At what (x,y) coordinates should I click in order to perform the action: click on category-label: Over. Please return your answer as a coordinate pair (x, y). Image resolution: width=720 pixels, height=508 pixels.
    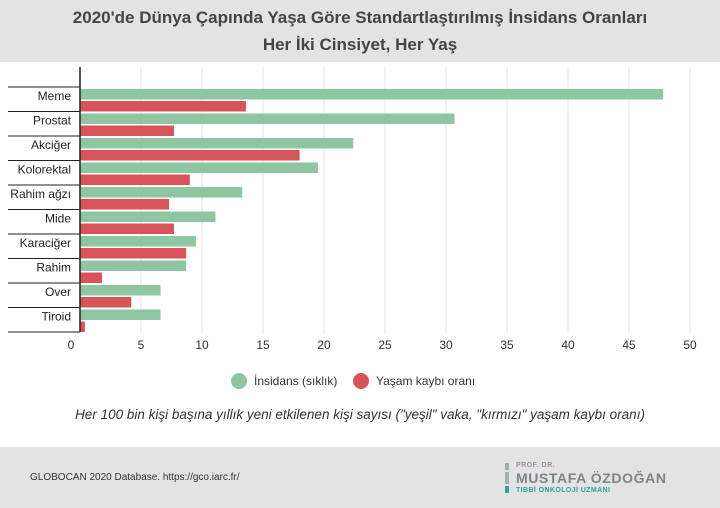
    Looking at the image, I should click on (58, 292).